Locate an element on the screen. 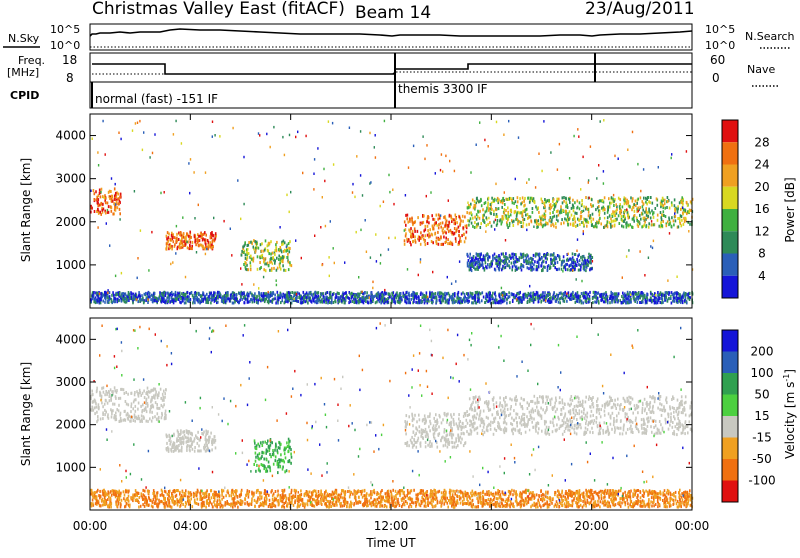 The height and width of the screenshot is (558, 800). cpid-mode-2: themis 3300 IF is located at coordinates (443, 89).